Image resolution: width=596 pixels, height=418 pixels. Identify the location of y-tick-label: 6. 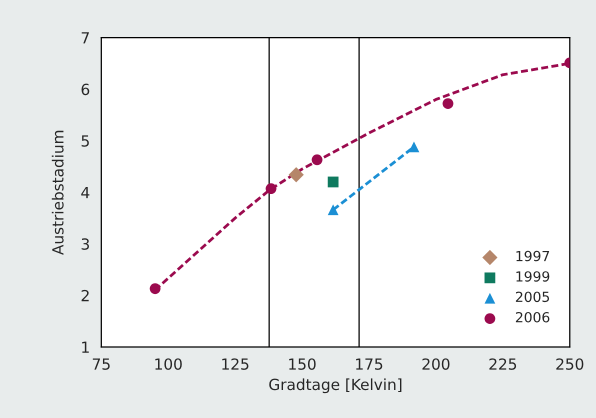
(86, 90).